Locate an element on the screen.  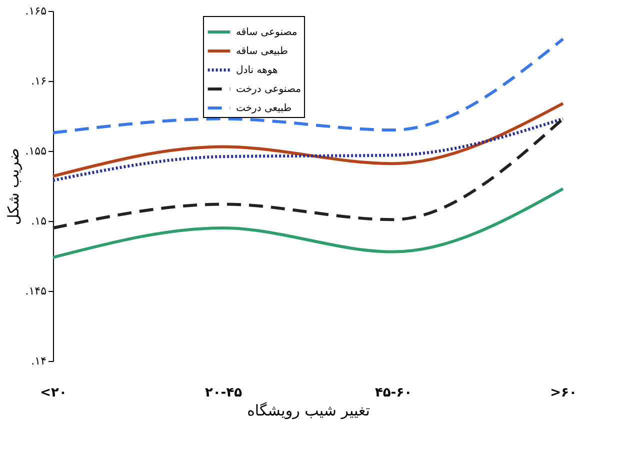
y-tick-label: .۱۴۵ is located at coordinates (36, 291).